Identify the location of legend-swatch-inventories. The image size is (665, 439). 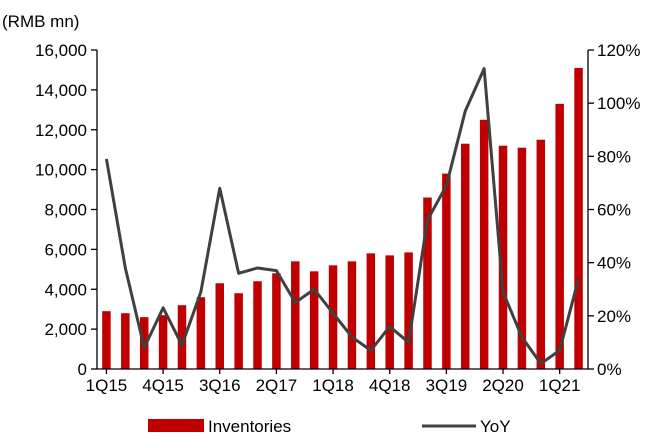
(176, 425).